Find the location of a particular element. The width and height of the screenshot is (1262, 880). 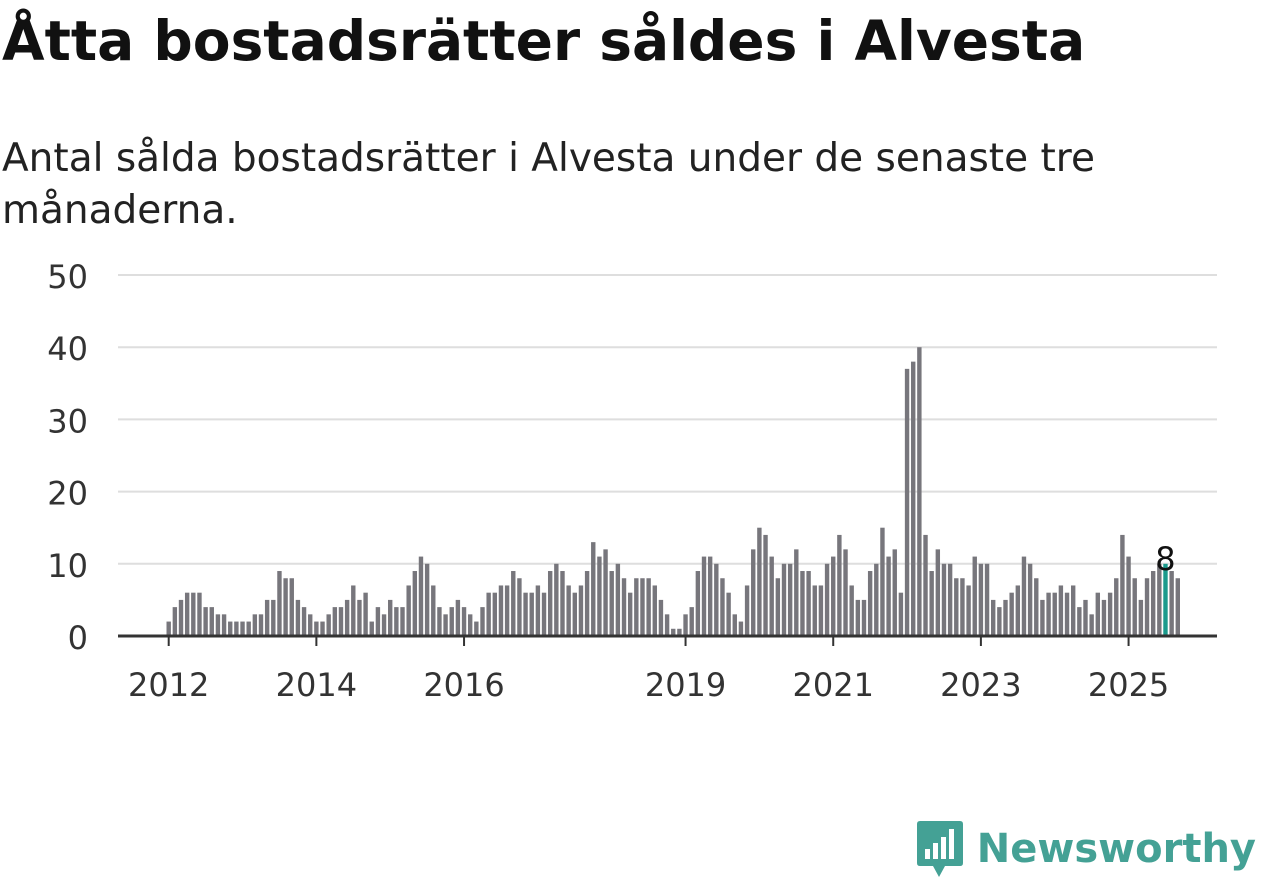

x-tick-label: 2025 is located at coordinates (1128, 685).